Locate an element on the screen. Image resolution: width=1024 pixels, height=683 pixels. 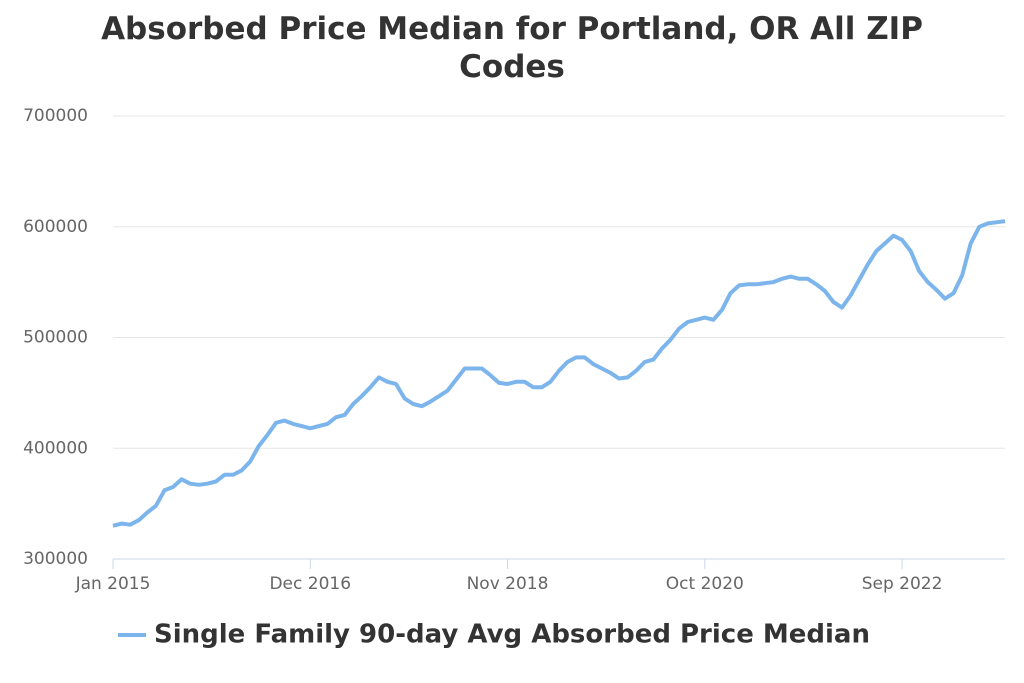
x-tick-label: Dec 2016 is located at coordinates (310, 584).